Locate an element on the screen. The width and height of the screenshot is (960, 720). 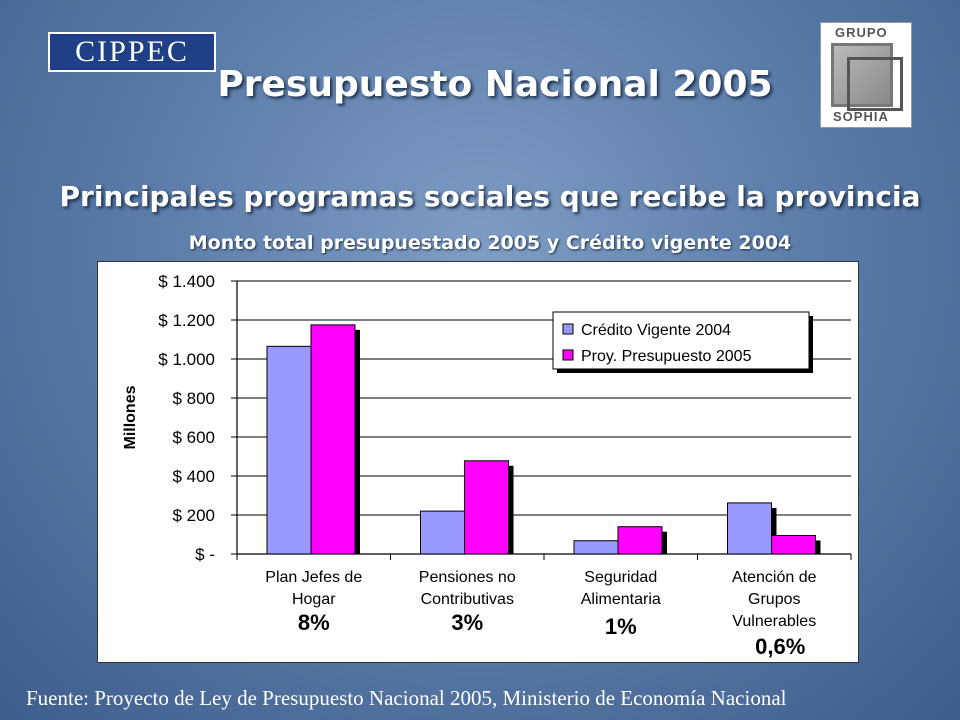
x-tick-label: Grupos is located at coordinates (774, 599).